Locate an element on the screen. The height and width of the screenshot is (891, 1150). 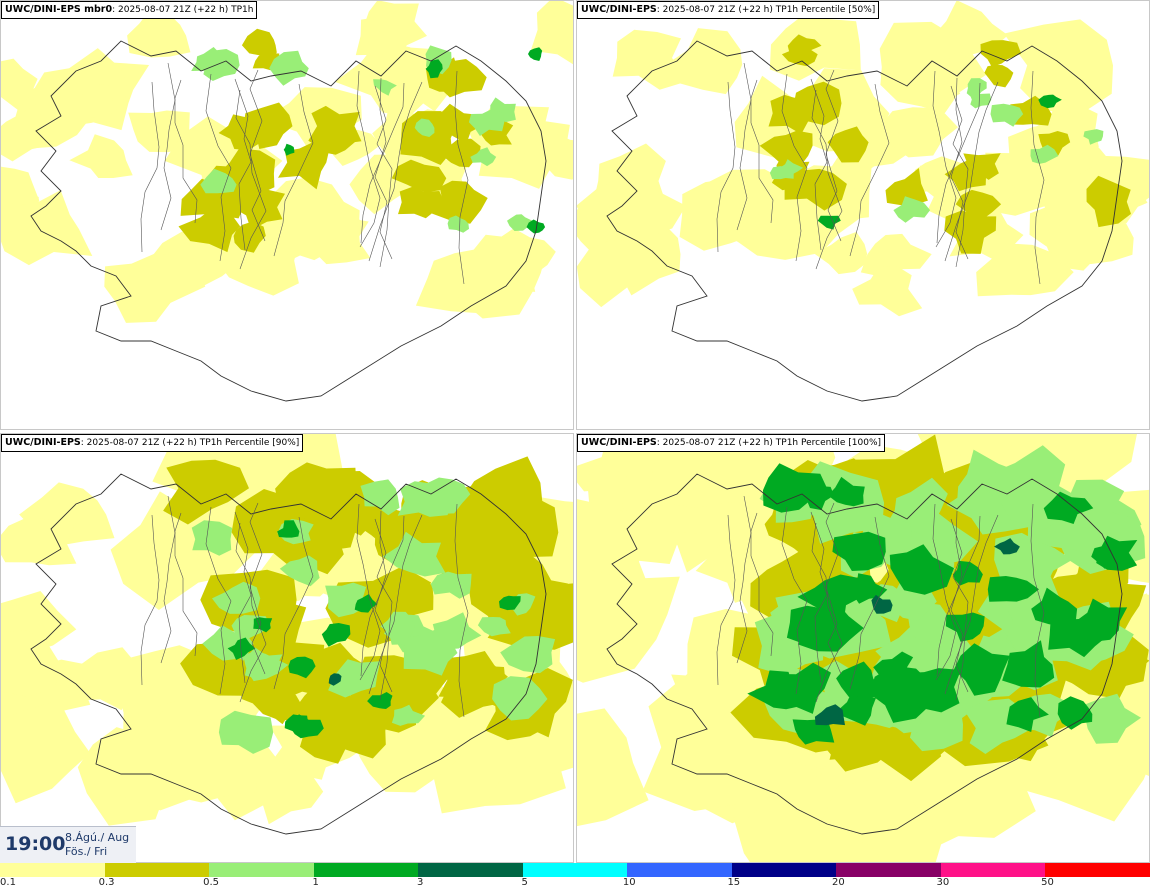
colorbar-label: 0.5 is located at coordinates (211, 882).